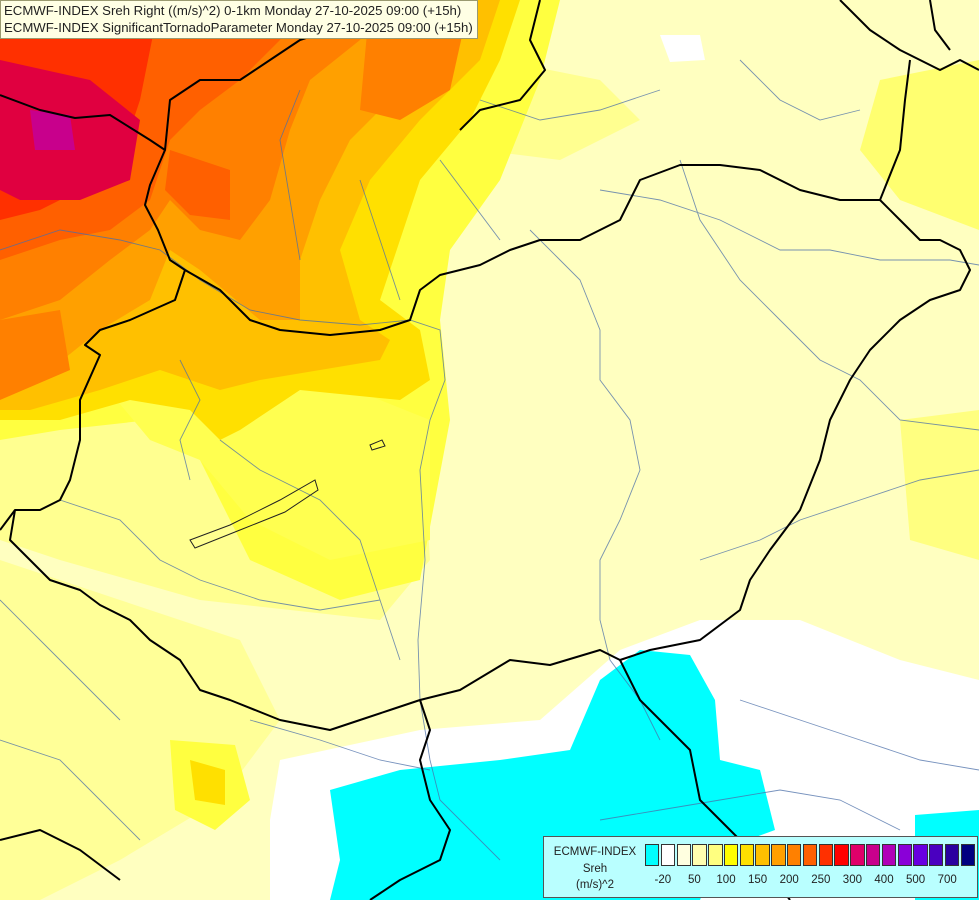 The height and width of the screenshot is (900, 979). Describe the element at coordinates (884, 880) in the screenshot. I see `legend-tick-label: 400` at that location.